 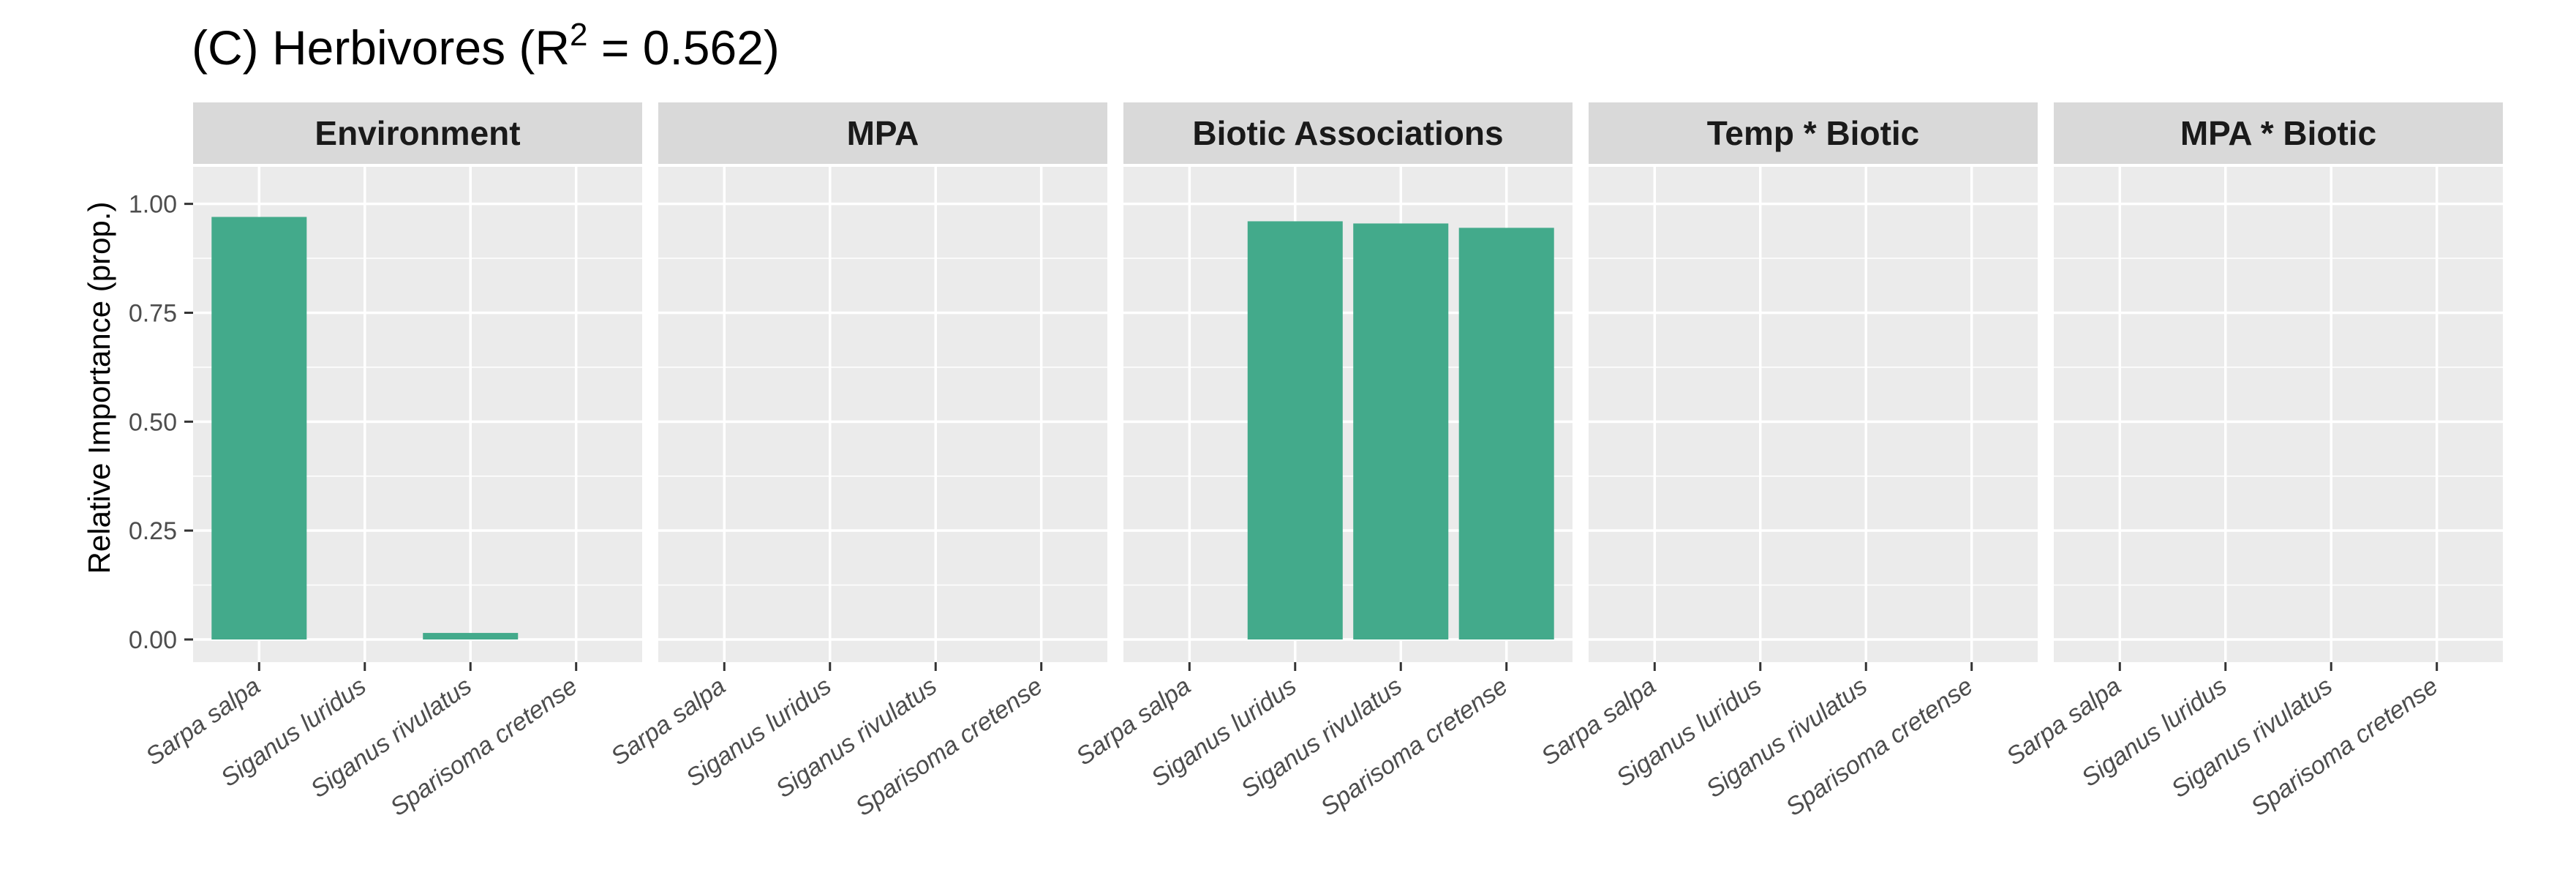 What do you see at coordinates (153, 313) in the screenshot?
I see `y-tick-label: 0.75` at bounding box center [153, 313].